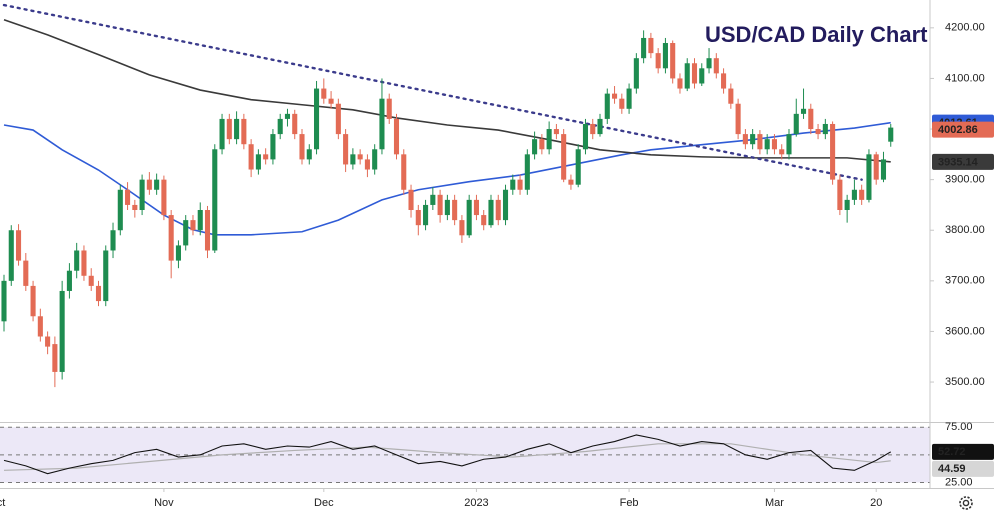 Image resolution: width=994 pixels, height=514 pixels. Describe the element at coordinates (963, 129) in the screenshot. I see `last-price-badge-bg` at that location.